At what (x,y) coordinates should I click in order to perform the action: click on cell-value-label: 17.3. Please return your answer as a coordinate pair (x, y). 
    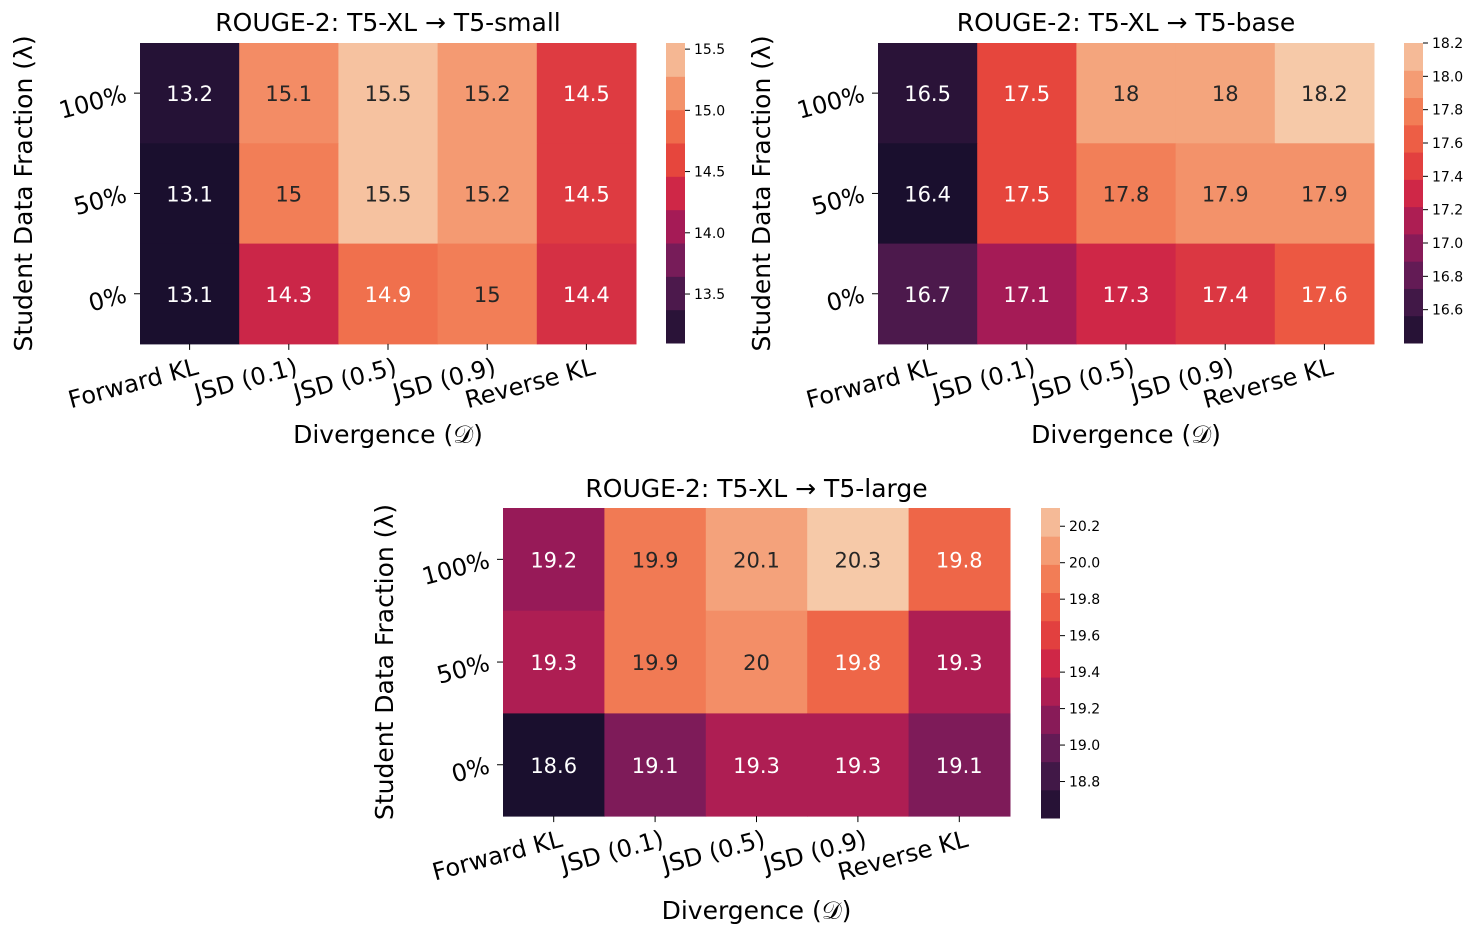
    Looking at the image, I should click on (1126, 295).